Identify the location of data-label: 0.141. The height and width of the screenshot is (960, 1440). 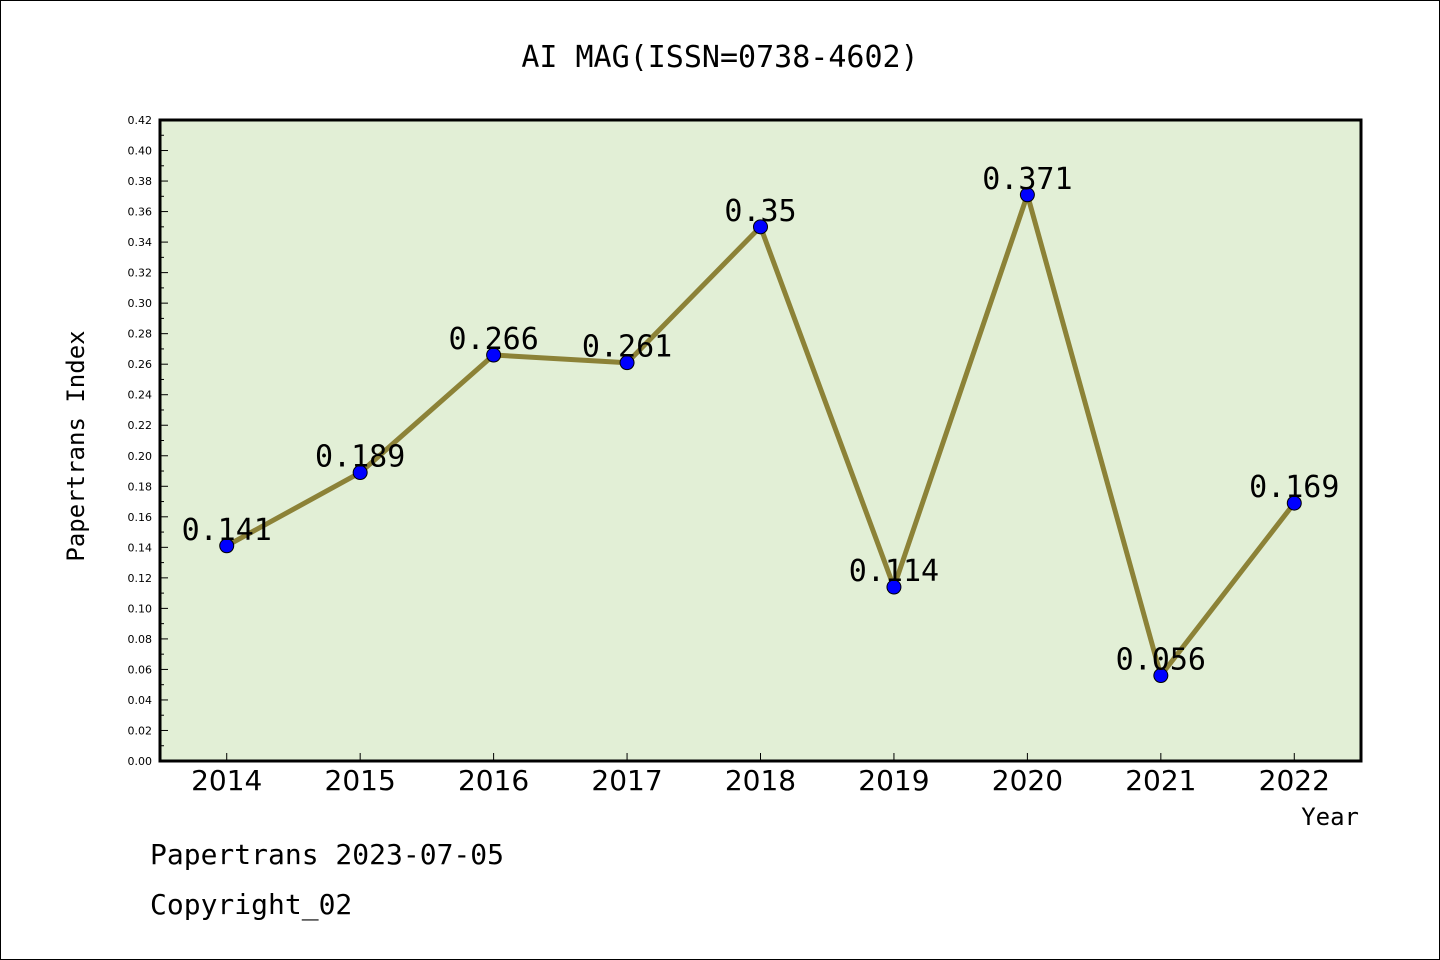
(227, 530).